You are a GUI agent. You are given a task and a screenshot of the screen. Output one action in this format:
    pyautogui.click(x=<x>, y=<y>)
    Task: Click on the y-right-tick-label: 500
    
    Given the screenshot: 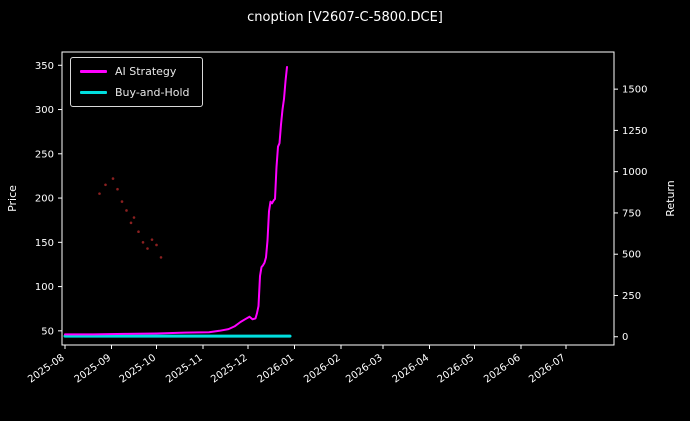 What is the action you would take?
    pyautogui.click(x=631, y=255)
    